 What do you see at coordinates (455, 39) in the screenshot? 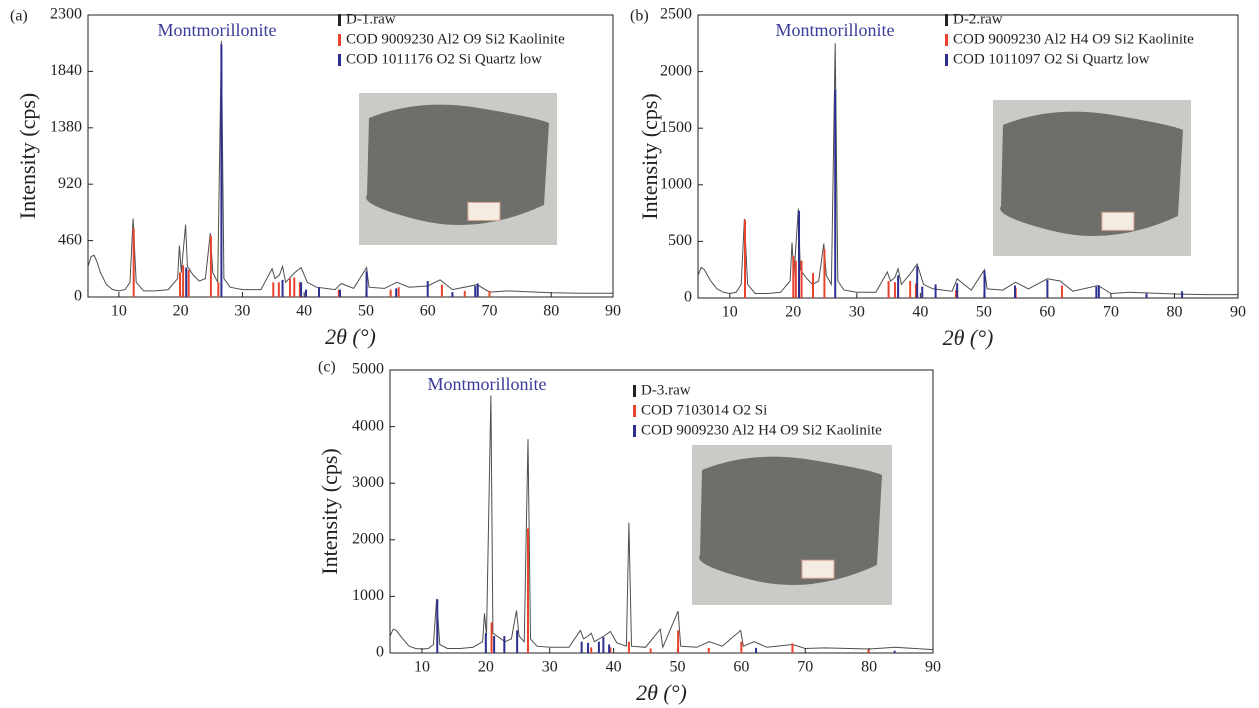
I see `legend-label: COD 9009230 Al2 O9 Si2 Kaolinite` at bounding box center [455, 39].